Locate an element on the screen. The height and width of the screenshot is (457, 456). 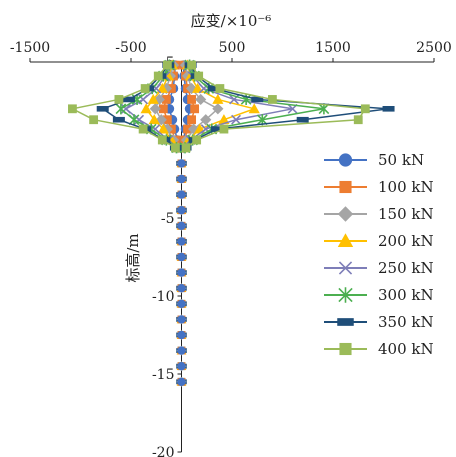
legend-label: 350 kN is located at coordinates (406, 322).